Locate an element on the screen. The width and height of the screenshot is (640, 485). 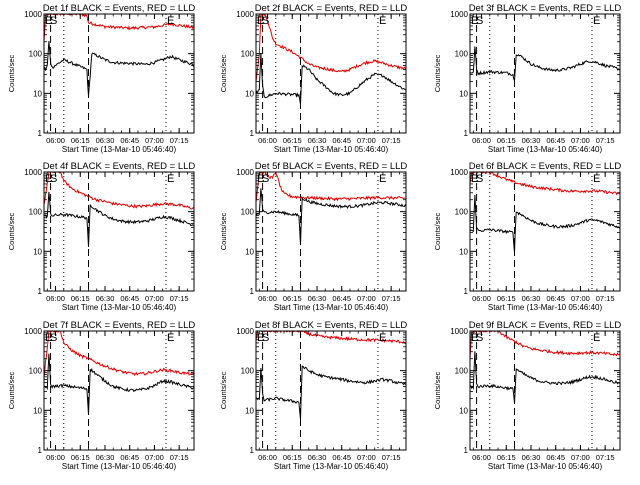
panel-title: Det 3f BLACK = Events, RED = LLD is located at coordinates (545, 8).